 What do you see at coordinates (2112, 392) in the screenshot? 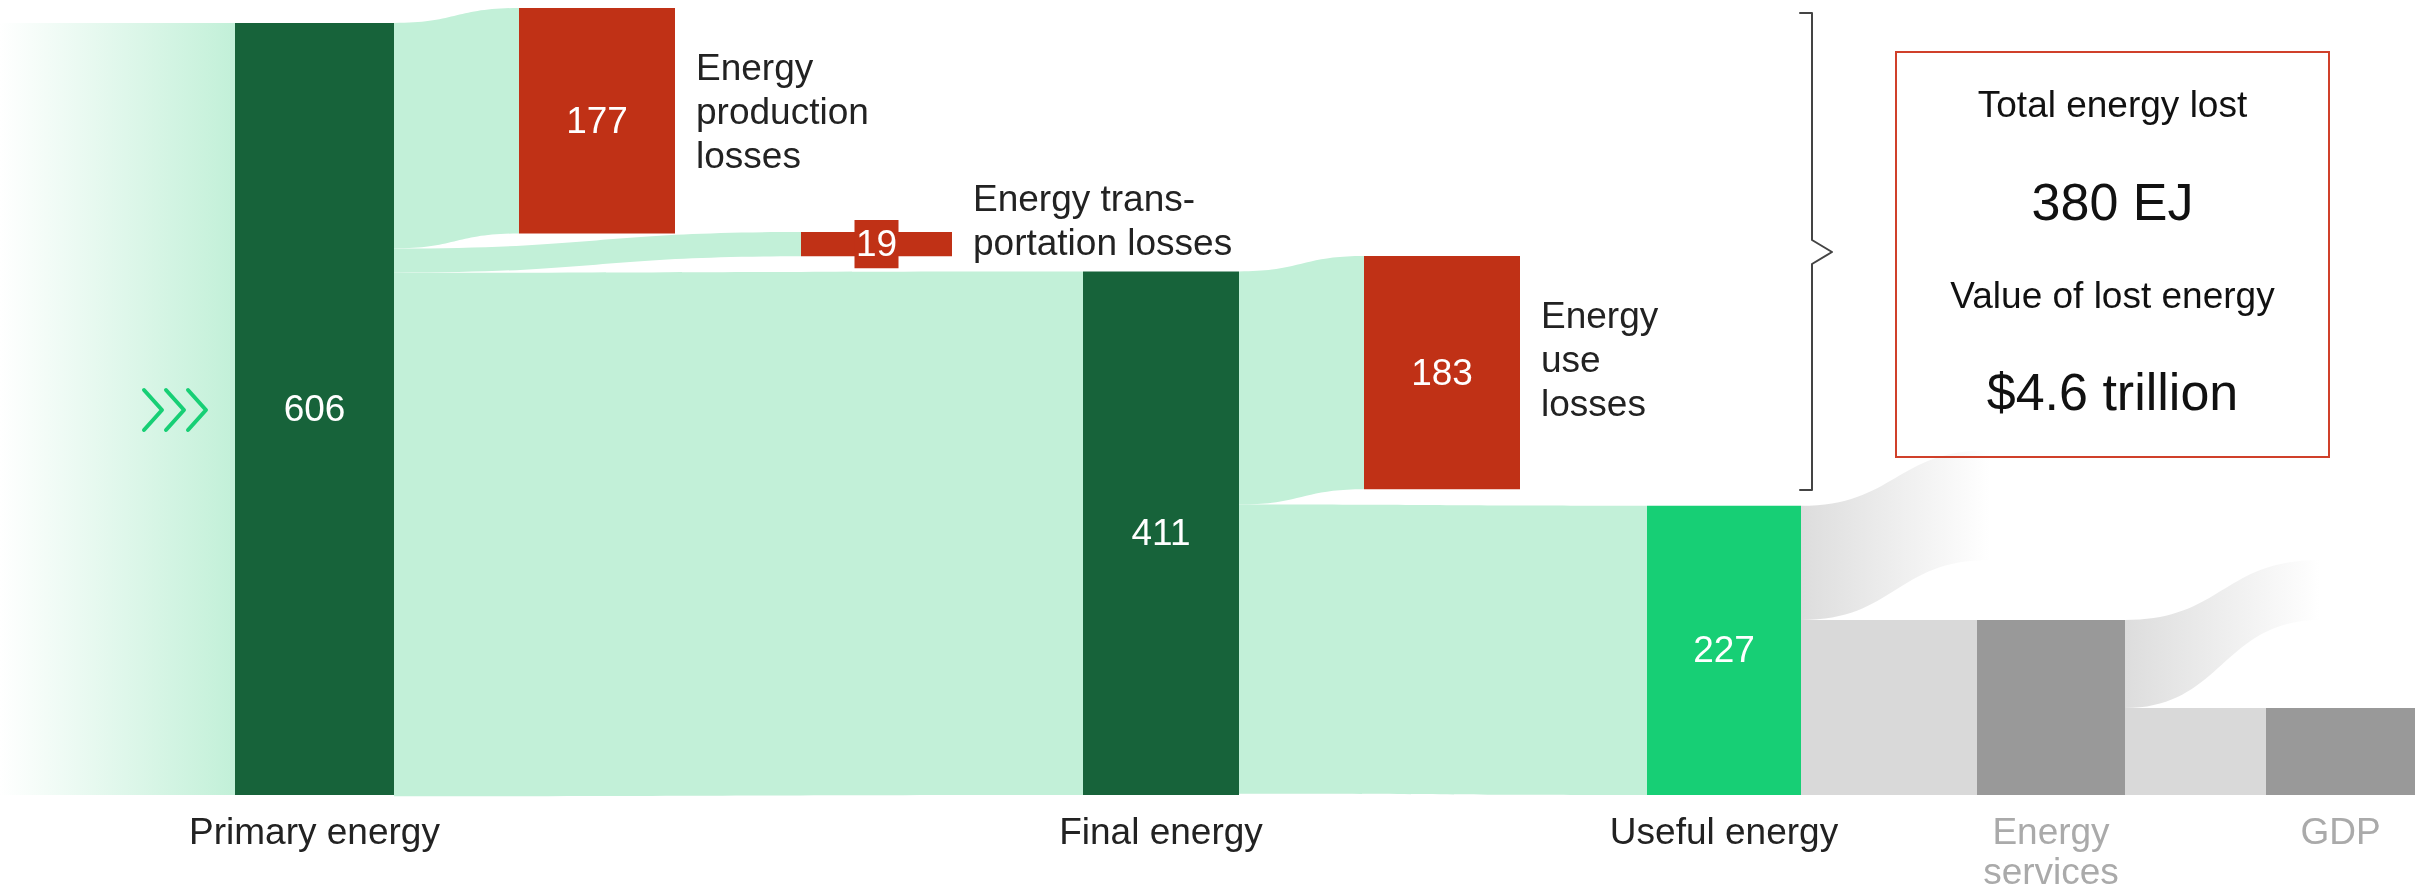
I see `text: $4.6 trillion` at bounding box center [2112, 392].